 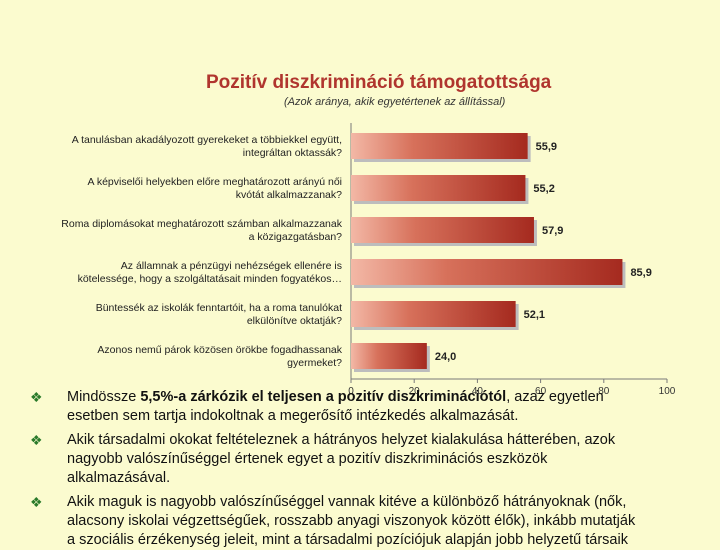 What do you see at coordinates (415, 391) in the screenshot?
I see `x-tick-label: 20` at bounding box center [415, 391].